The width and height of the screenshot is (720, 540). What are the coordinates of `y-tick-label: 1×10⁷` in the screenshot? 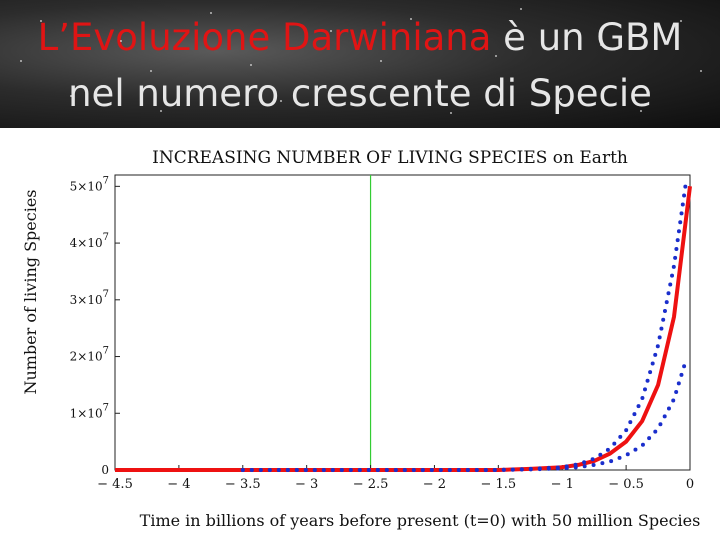 It's located at (89, 411).